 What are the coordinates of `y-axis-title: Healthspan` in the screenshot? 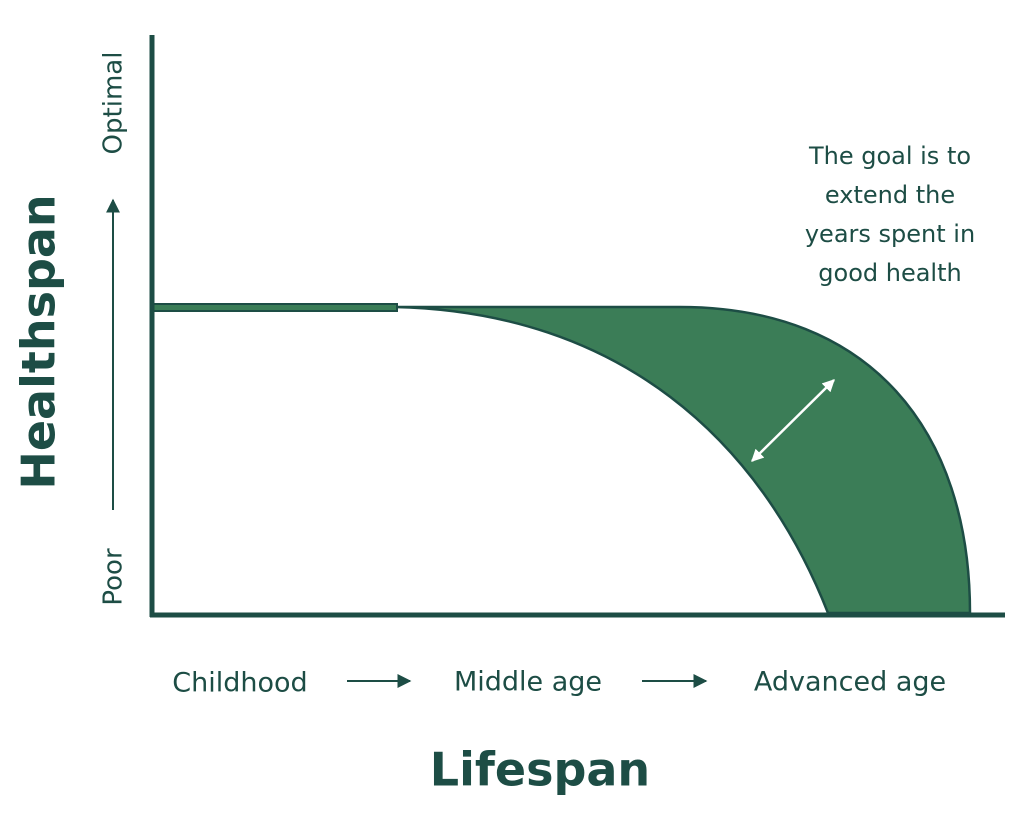 It's located at (39, 341).